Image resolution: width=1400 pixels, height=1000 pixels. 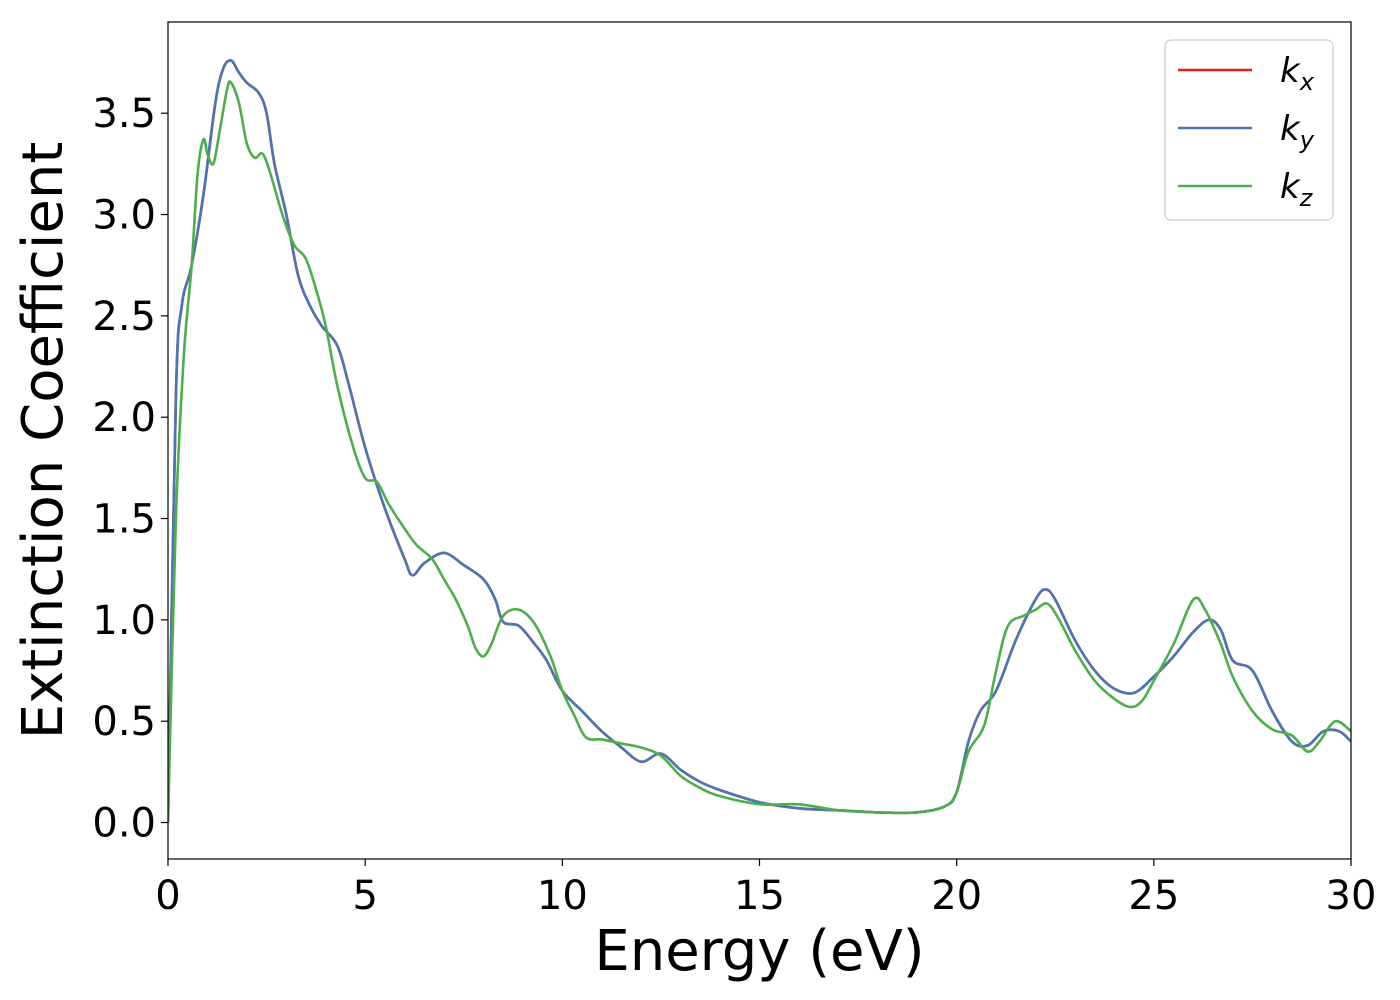 I want to click on y-tick-label: 1.0, so click(x=124, y=621).